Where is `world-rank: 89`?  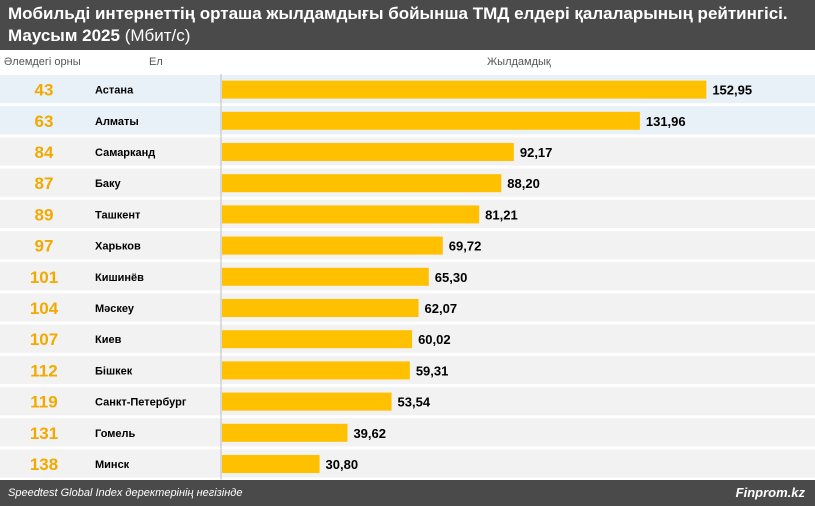 world-rank: 89 is located at coordinates (44, 214).